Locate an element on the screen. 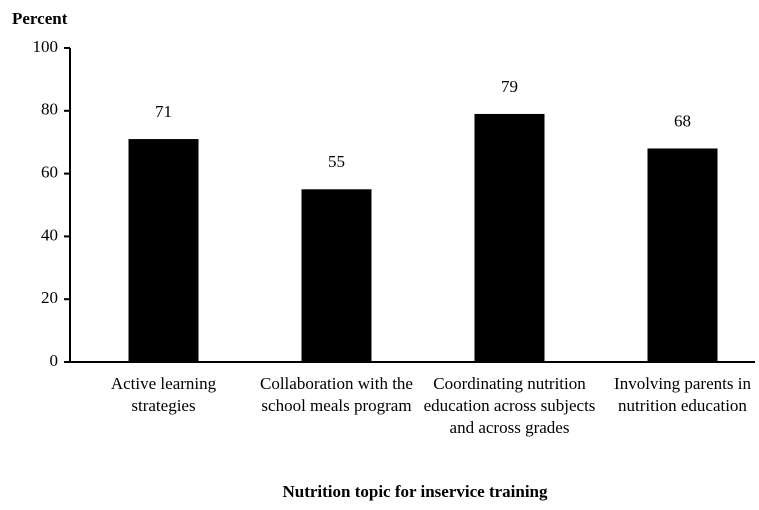 Image resolution: width=759 pixels, height=510 pixels. value-label: 68 is located at coordinates (682, 120).